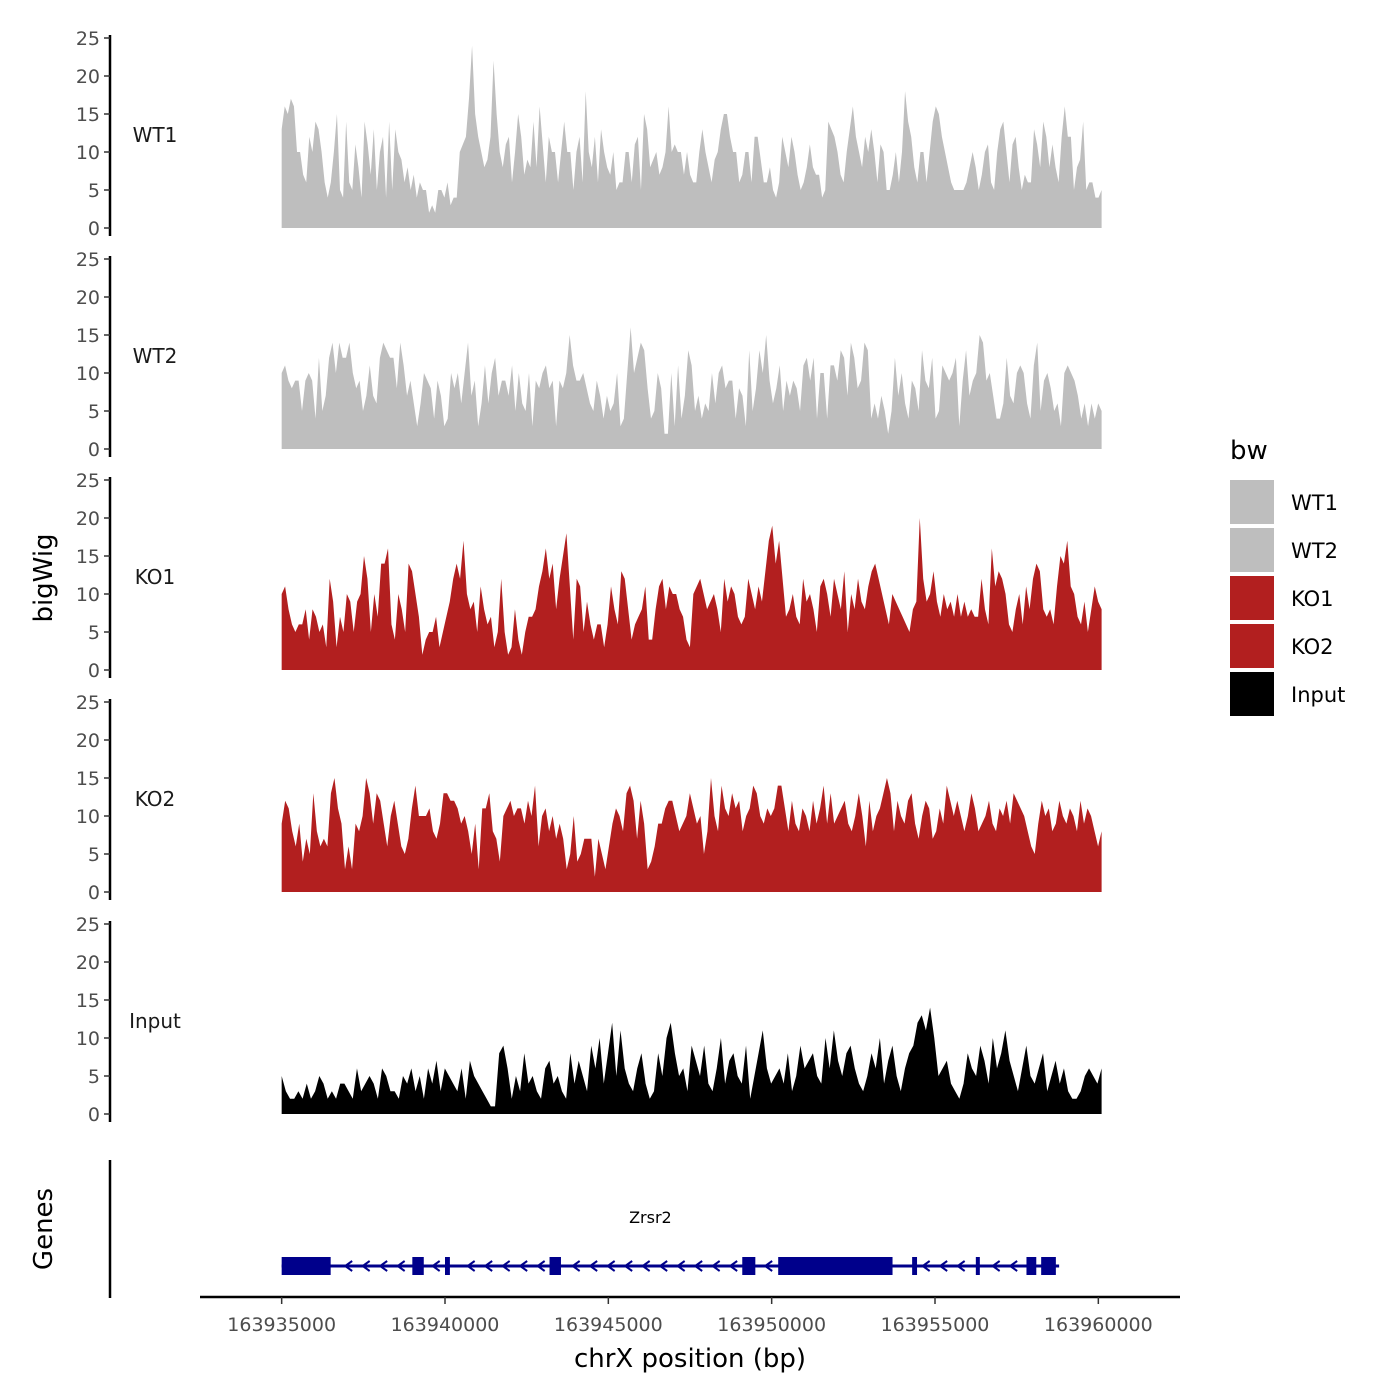  I want to click on y-axis-title: bigWig, so click(44, 577).